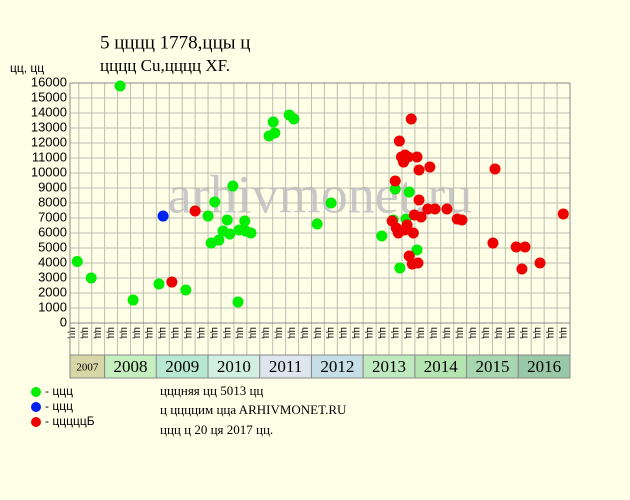 The width and height of the screenshot is (630, 500). I want to click on chart-title: 5 цццц 1778,ццы ц, so click(175, 42).